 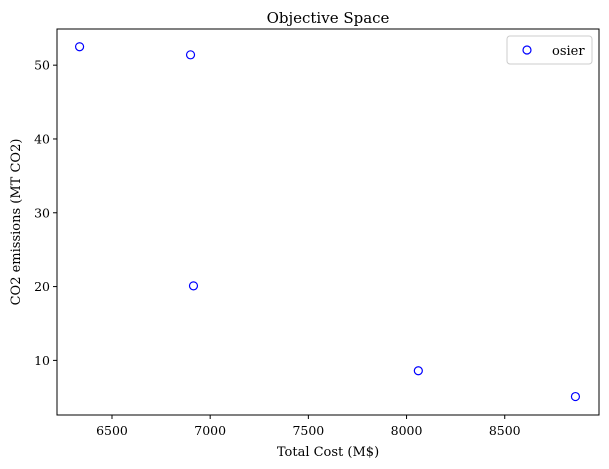 What do you see at coordinates (328, 452) in the screenshot?
I see `x-axis-label: Total Cost (M$)` at bounding box center [328, 452].